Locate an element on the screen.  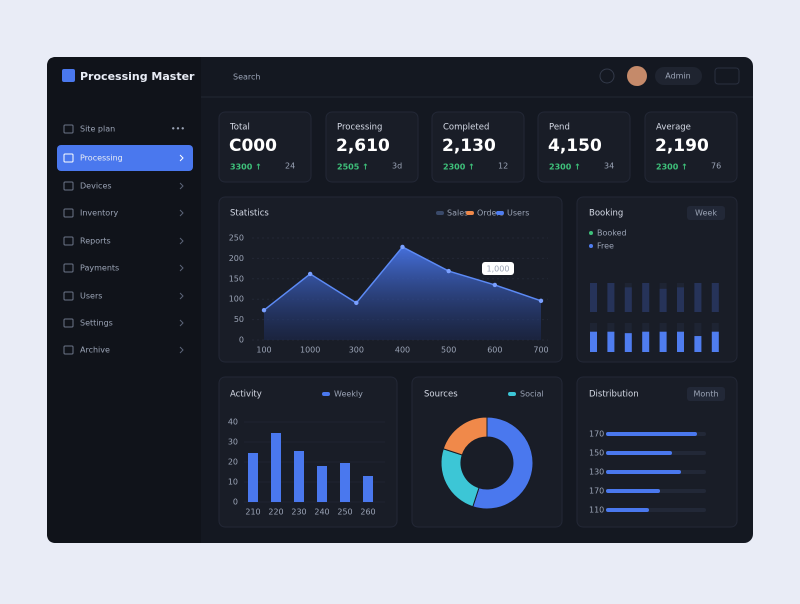
nav-item: Archive is located at coordinates (95, 350).